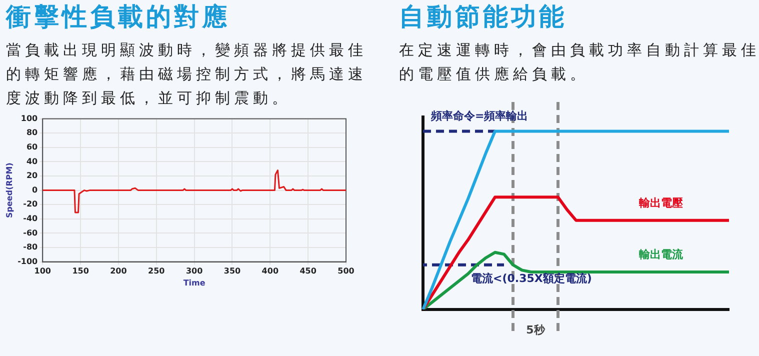 The width and height of the screenshot is (759, 356). I want to click on x-axis-title: Time, so click(194, 283).